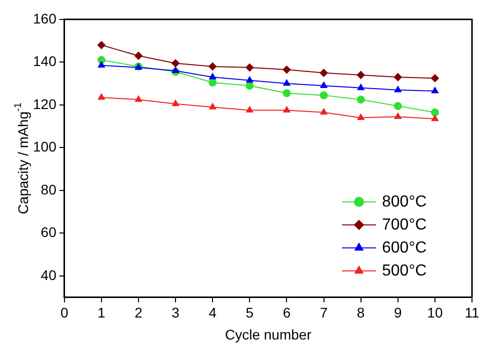  I want to click on x-tick-label: 5, so click(250, 312).